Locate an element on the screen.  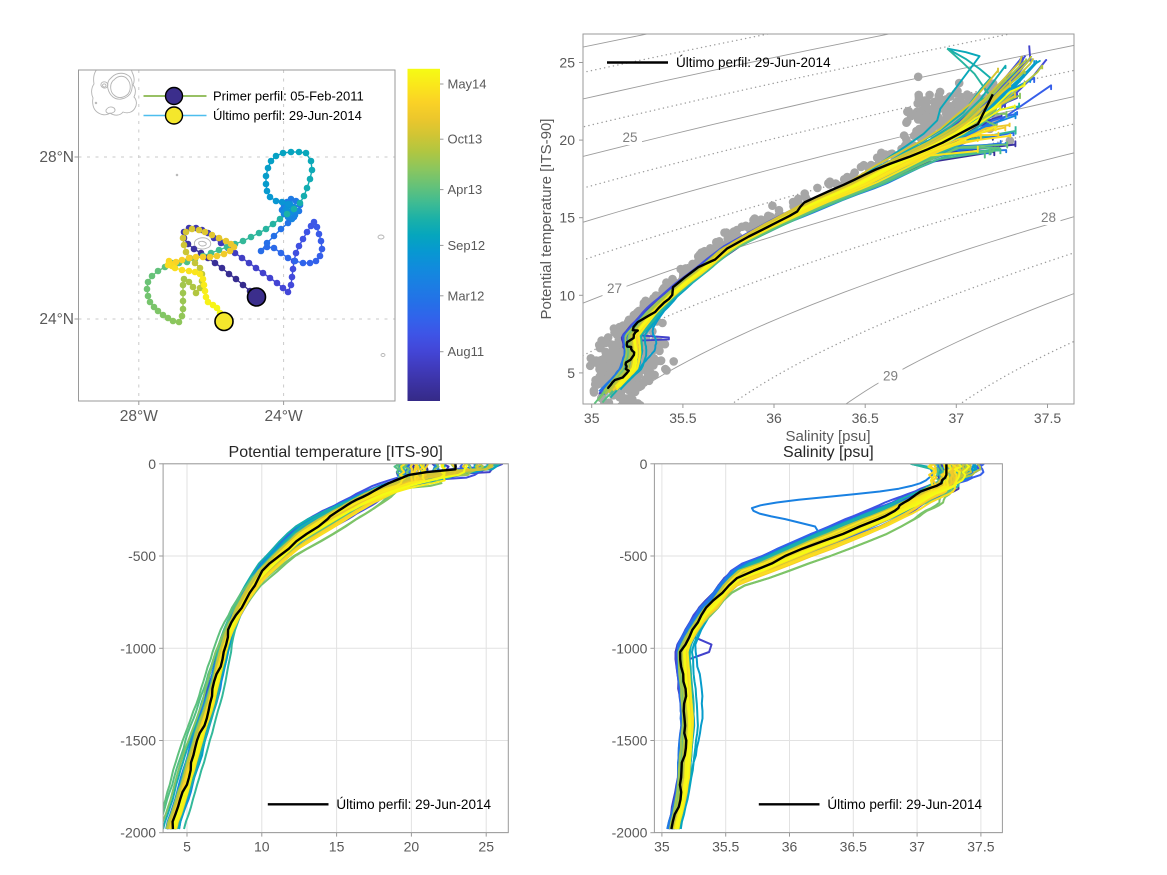
svg-text: Primer perfil: 05-Feb-2011 is located at coordinates (288, 96).